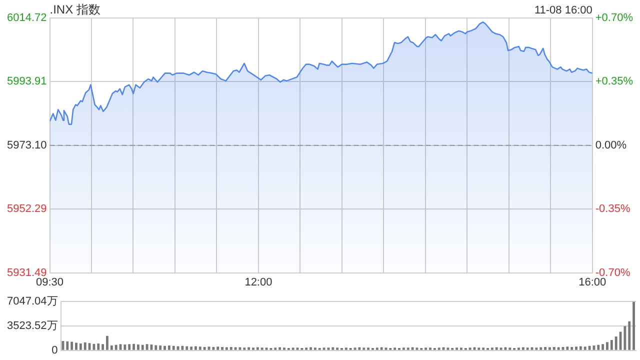 The width and height of the screenshot is (640, 360). Describe the element at coordinates (614, 82) in the screenshot. I see `y2-tick-label: +0.35%` at that location.